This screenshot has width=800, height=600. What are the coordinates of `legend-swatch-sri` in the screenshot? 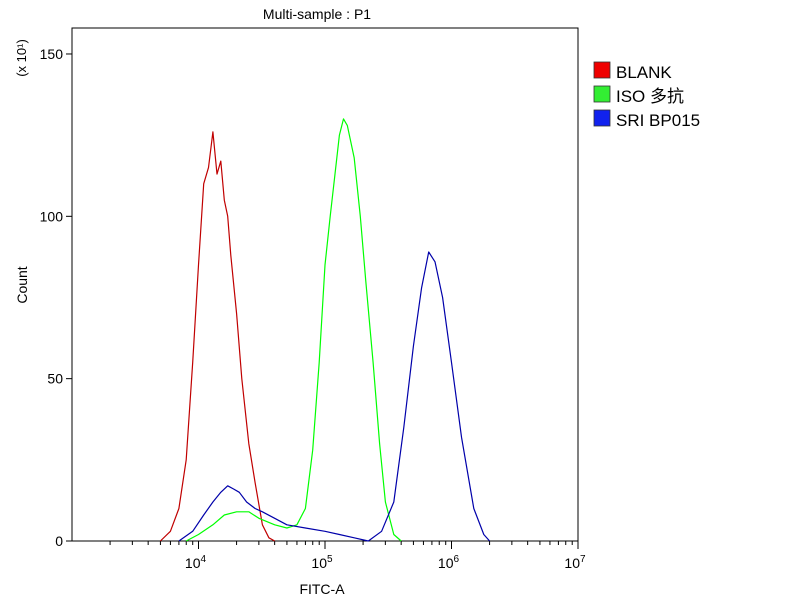 It's located at (602, 118).